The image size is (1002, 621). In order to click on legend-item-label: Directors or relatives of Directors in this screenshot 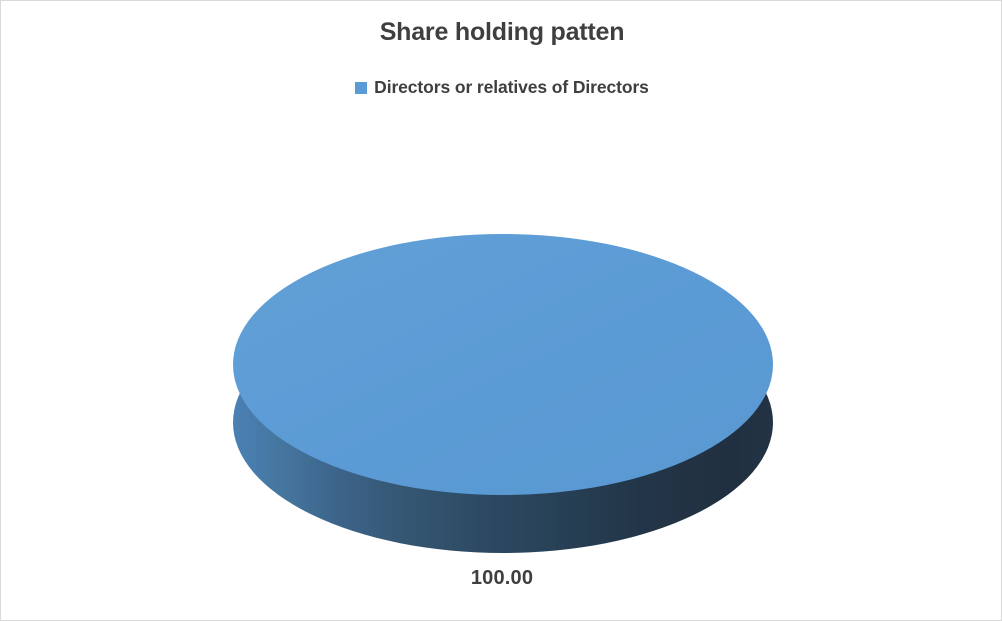, I will do `click(511, 87)`.